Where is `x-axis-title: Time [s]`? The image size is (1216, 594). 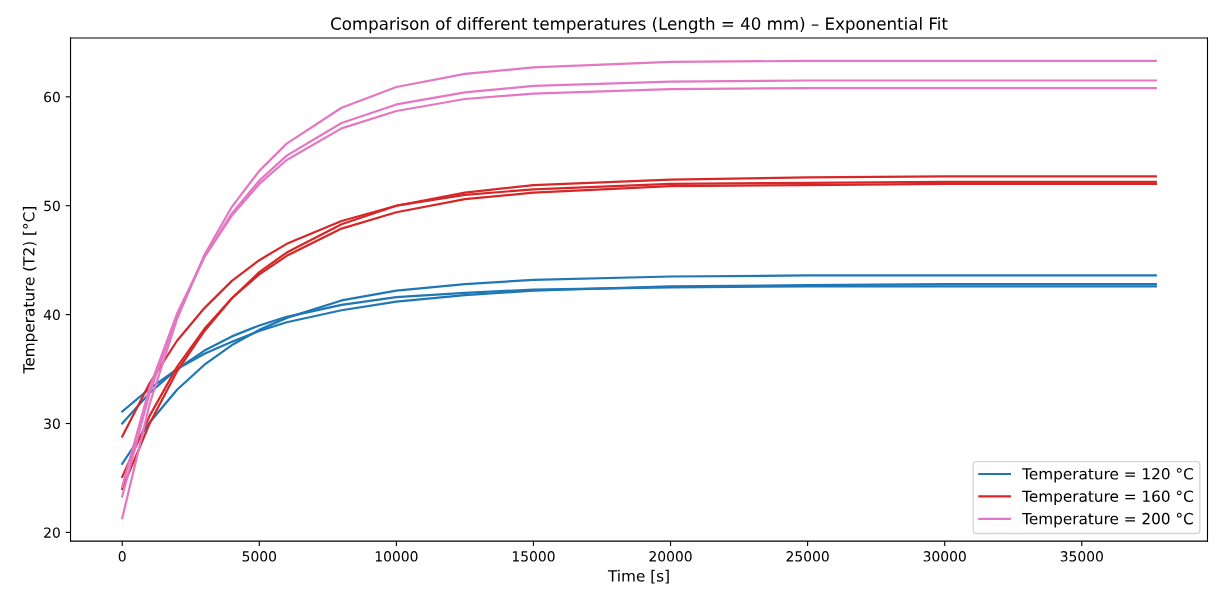 x-axis-title: Time [s] is located at coordinates (638, 576).